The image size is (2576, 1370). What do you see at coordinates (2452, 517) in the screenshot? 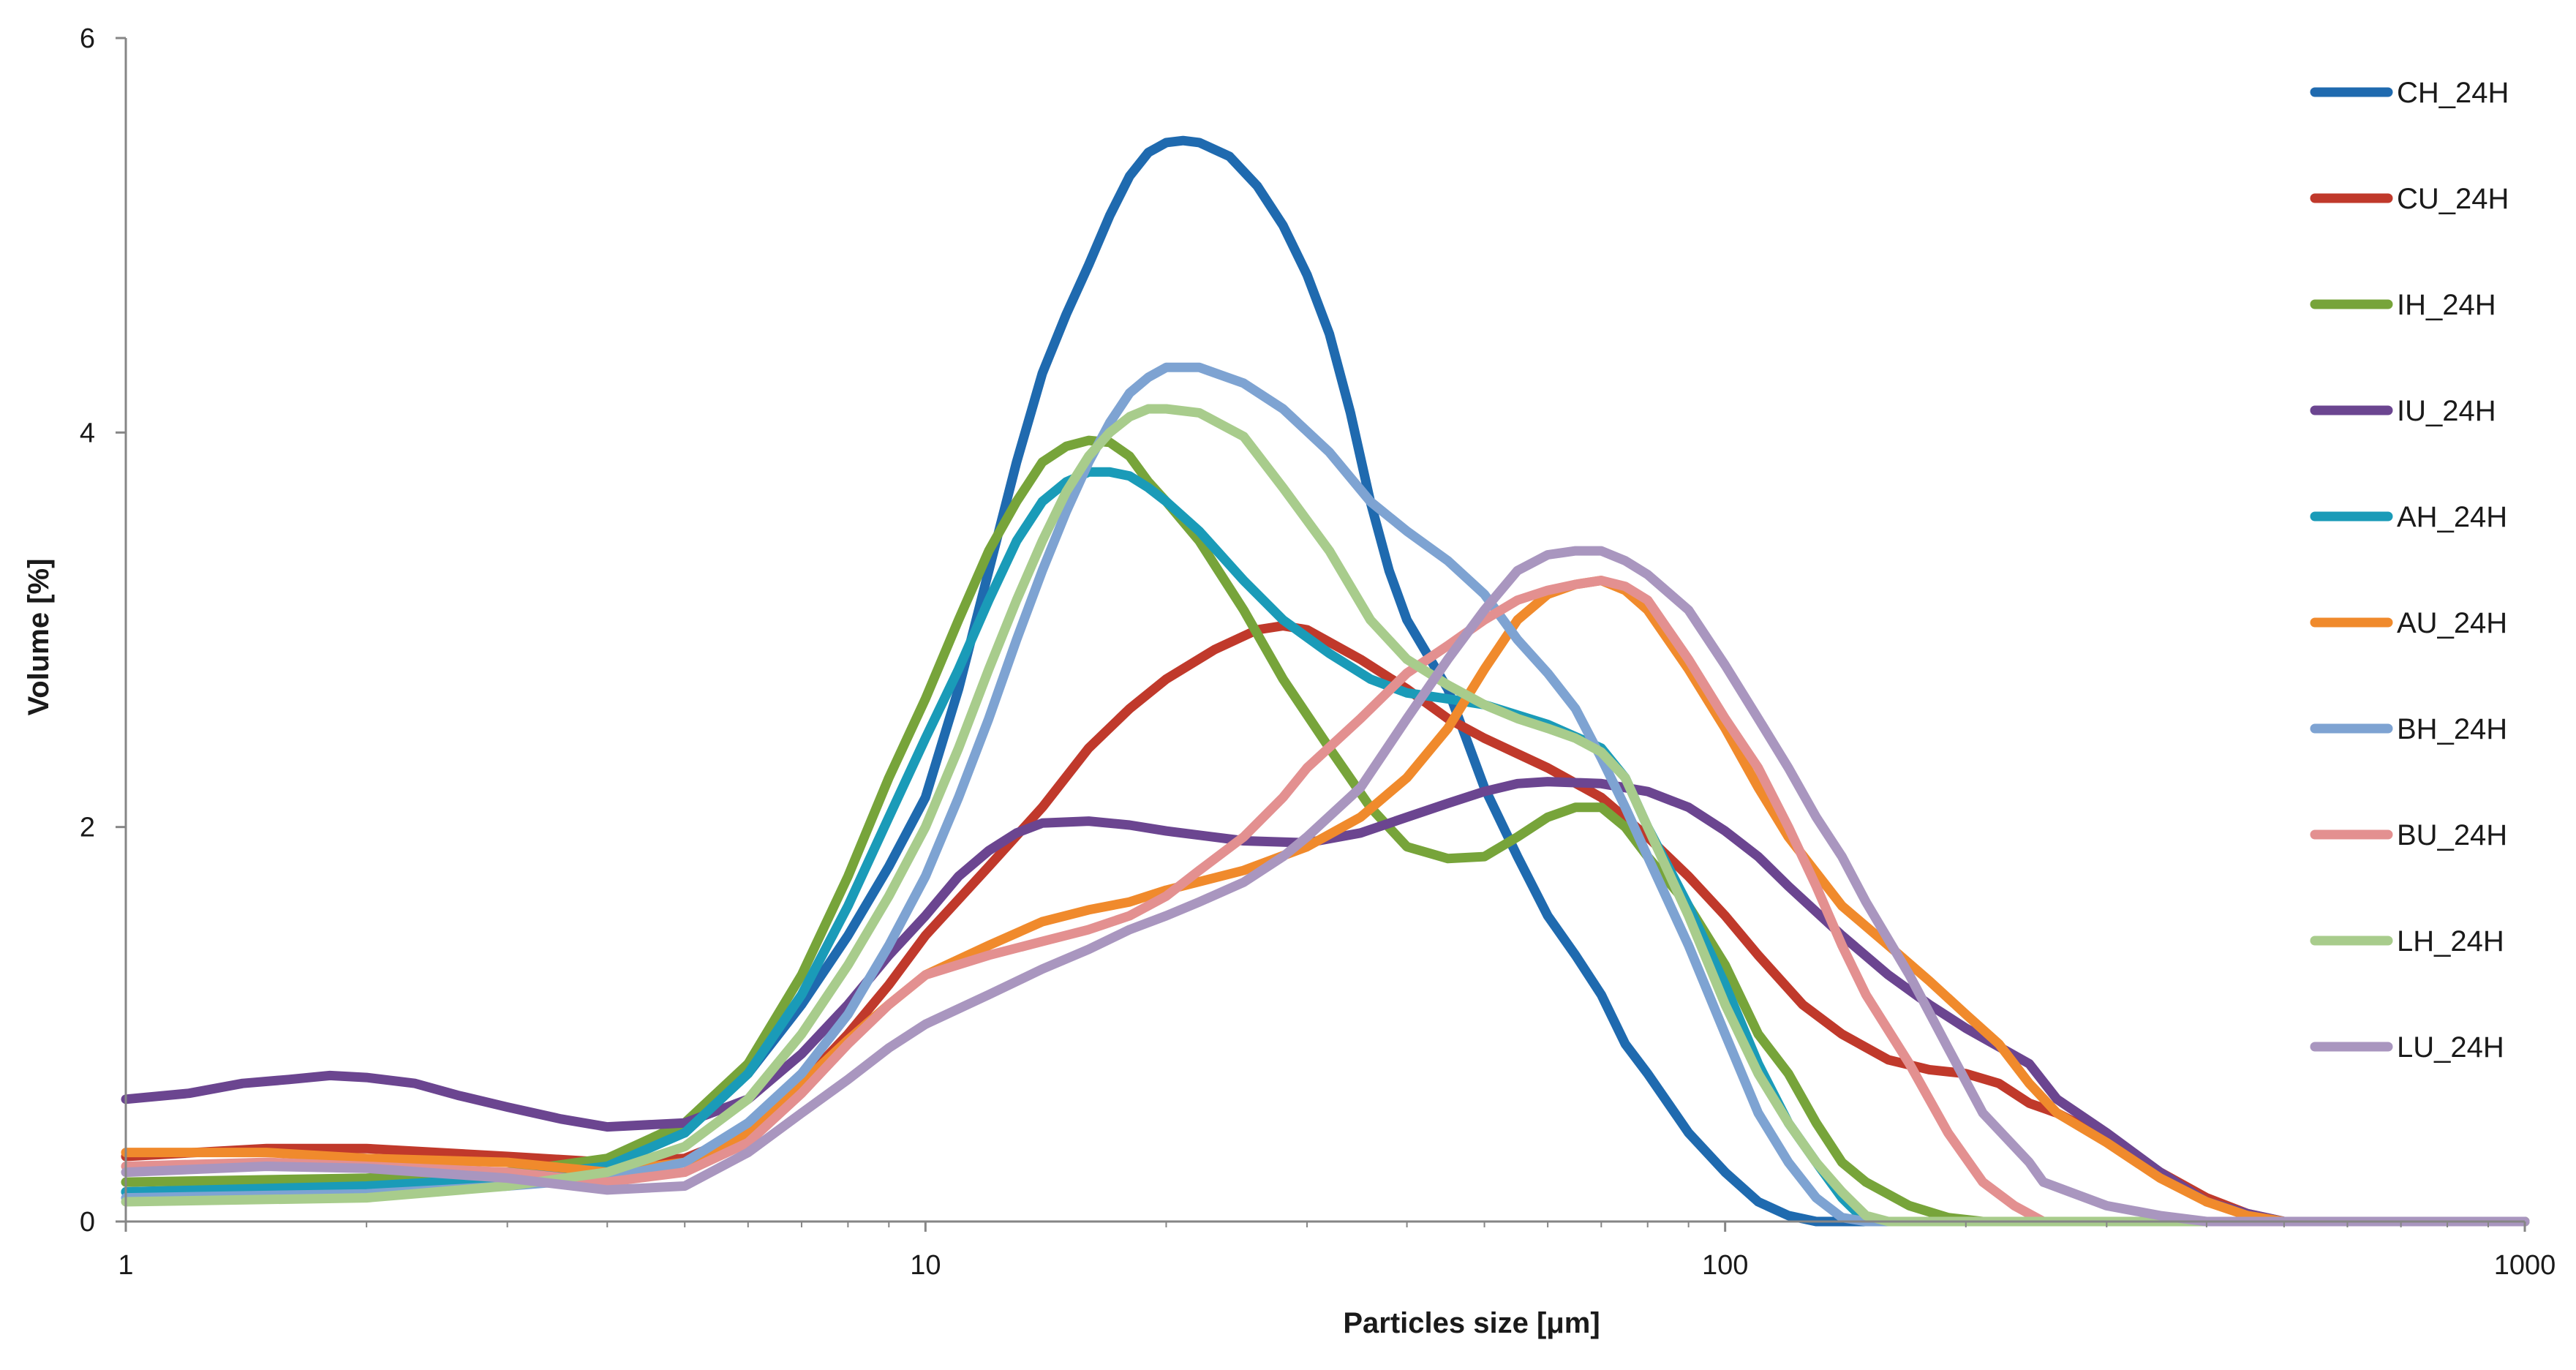
I see `legend-label: AH_24H` at bounding box center [2452, 517].